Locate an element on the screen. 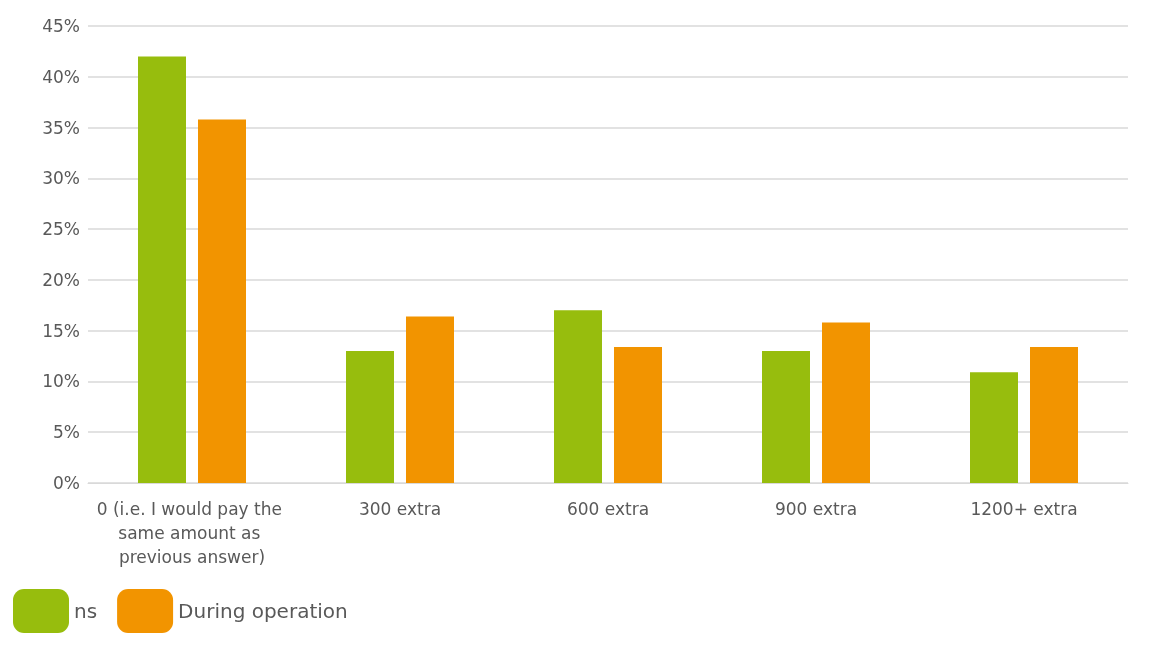 The width and height of the screenshot is (1149, 648). x-tick-label: 1200+ extra is located at coordinates (1024, 509).